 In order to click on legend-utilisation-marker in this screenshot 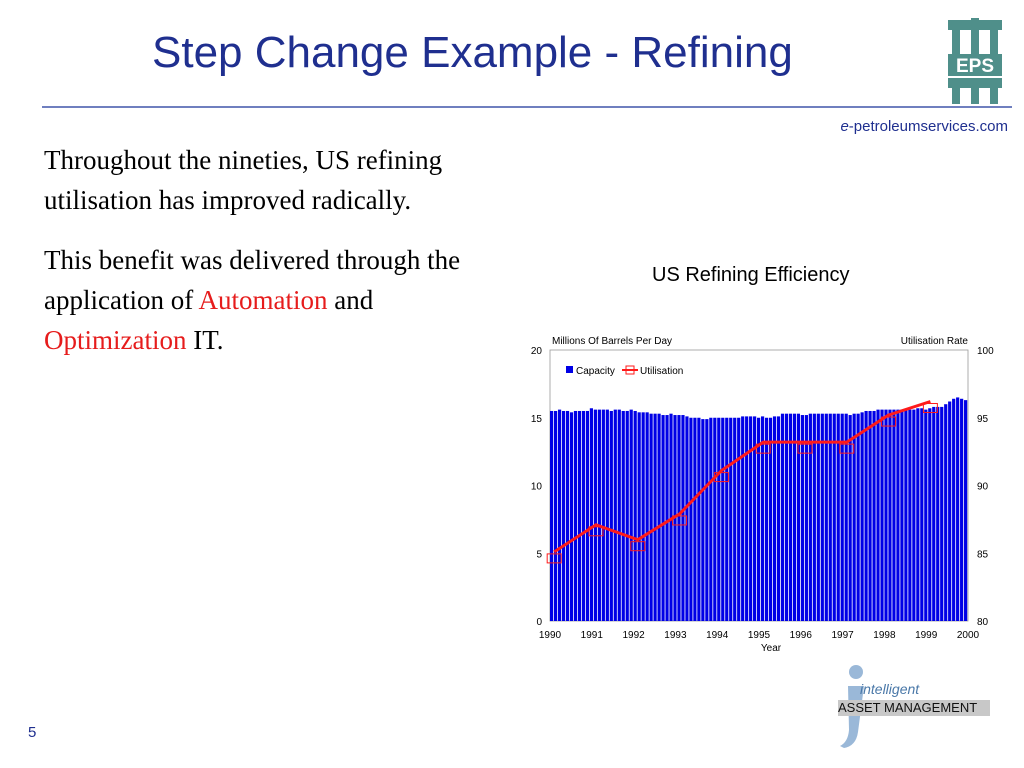, I will do `click(630, 370)`.